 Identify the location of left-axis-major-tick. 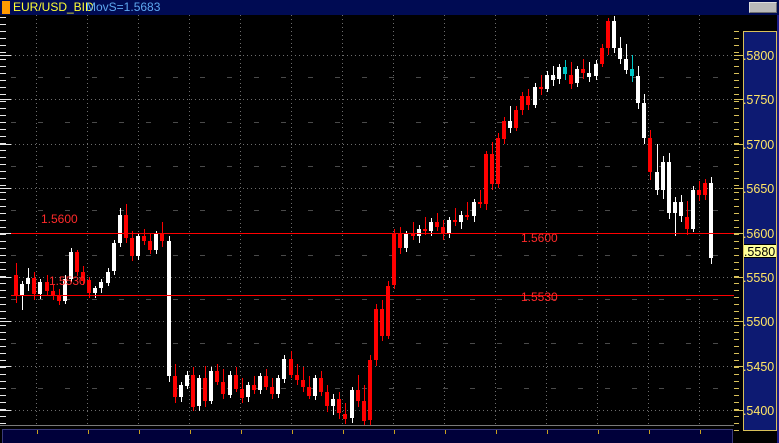
(5, 144).